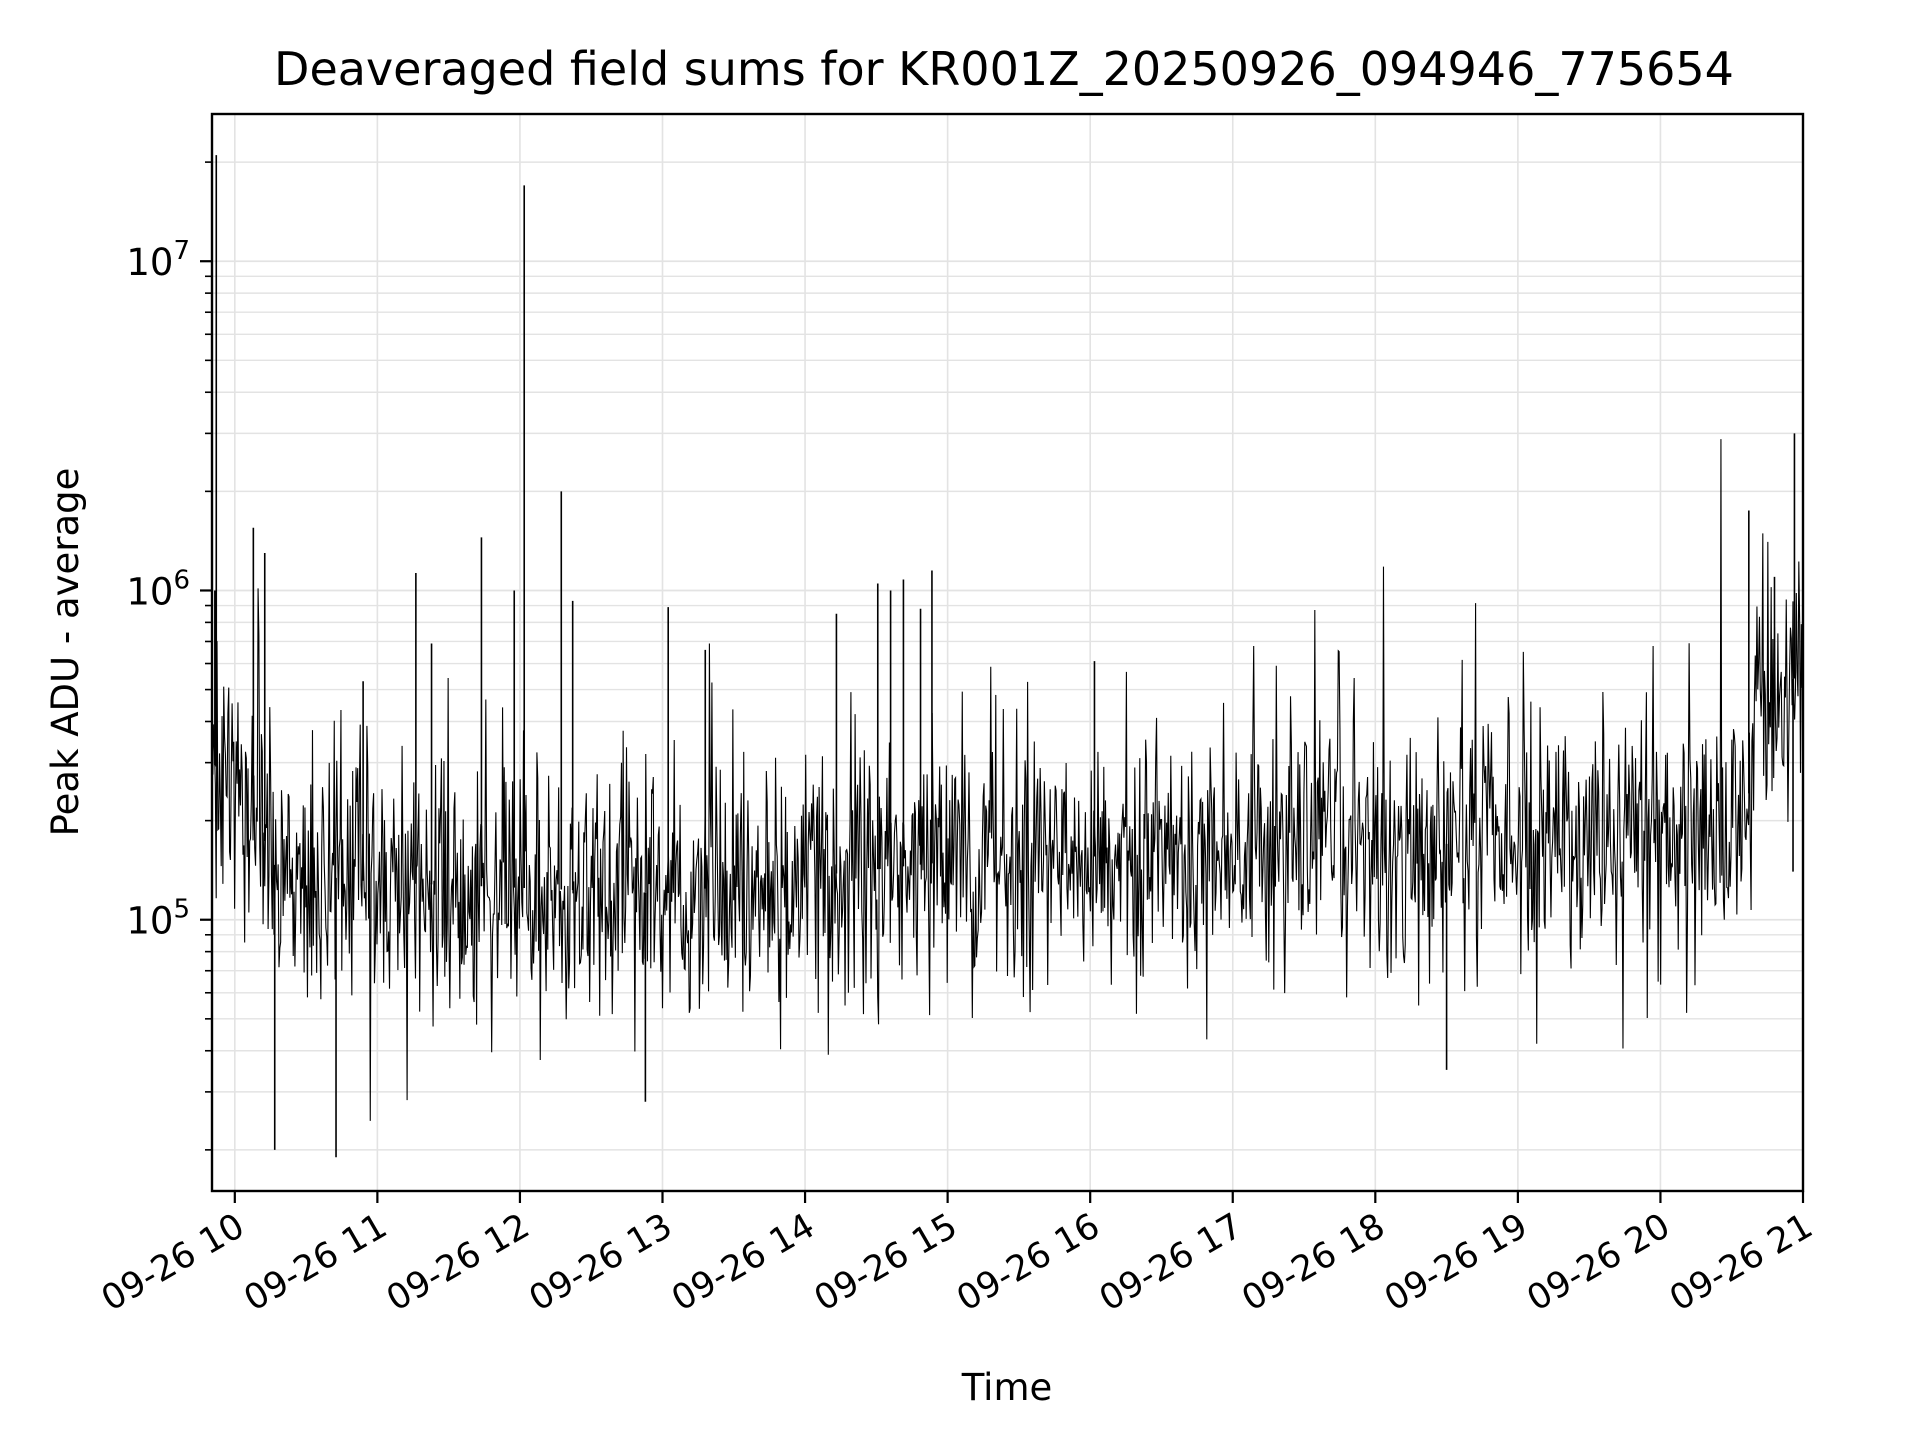 The height and width of the screenshot is (1440, 1920). Describe the element at coordinates (158, 260) in the screenshot. I see `y-tick-label: 107` at that location.